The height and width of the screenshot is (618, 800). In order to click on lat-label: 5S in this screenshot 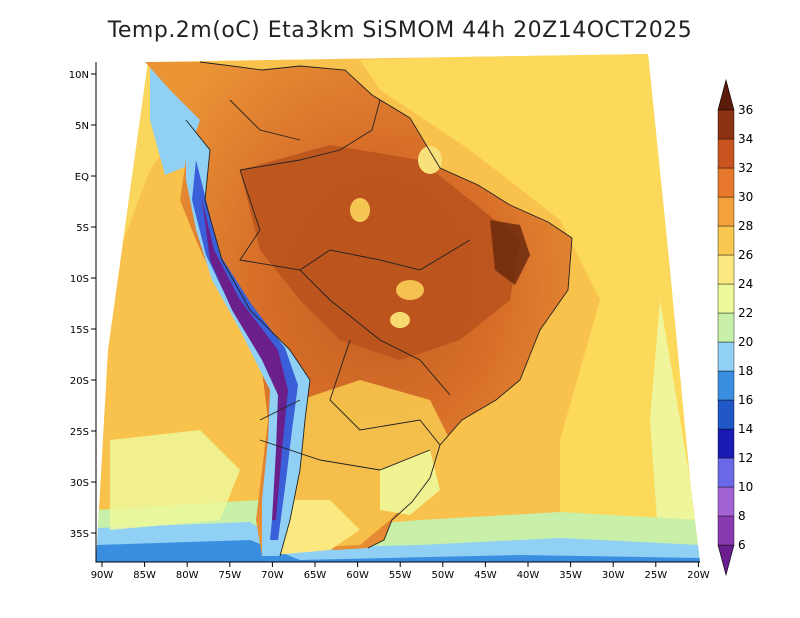, I will do `click(82, 228)`.